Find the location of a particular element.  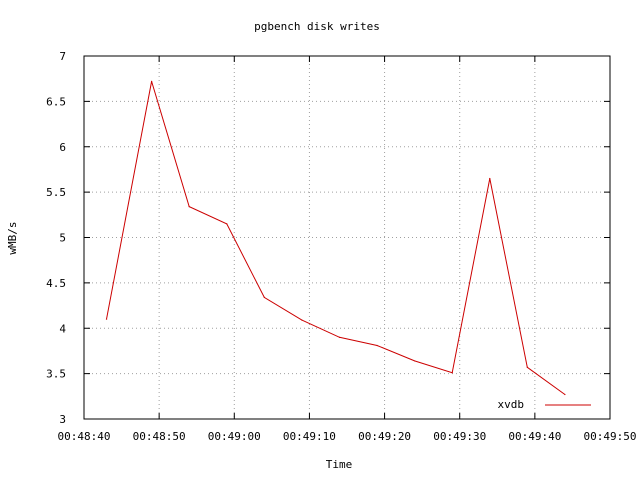

y-tick-label: 3 is located at coordinates (62, 419).